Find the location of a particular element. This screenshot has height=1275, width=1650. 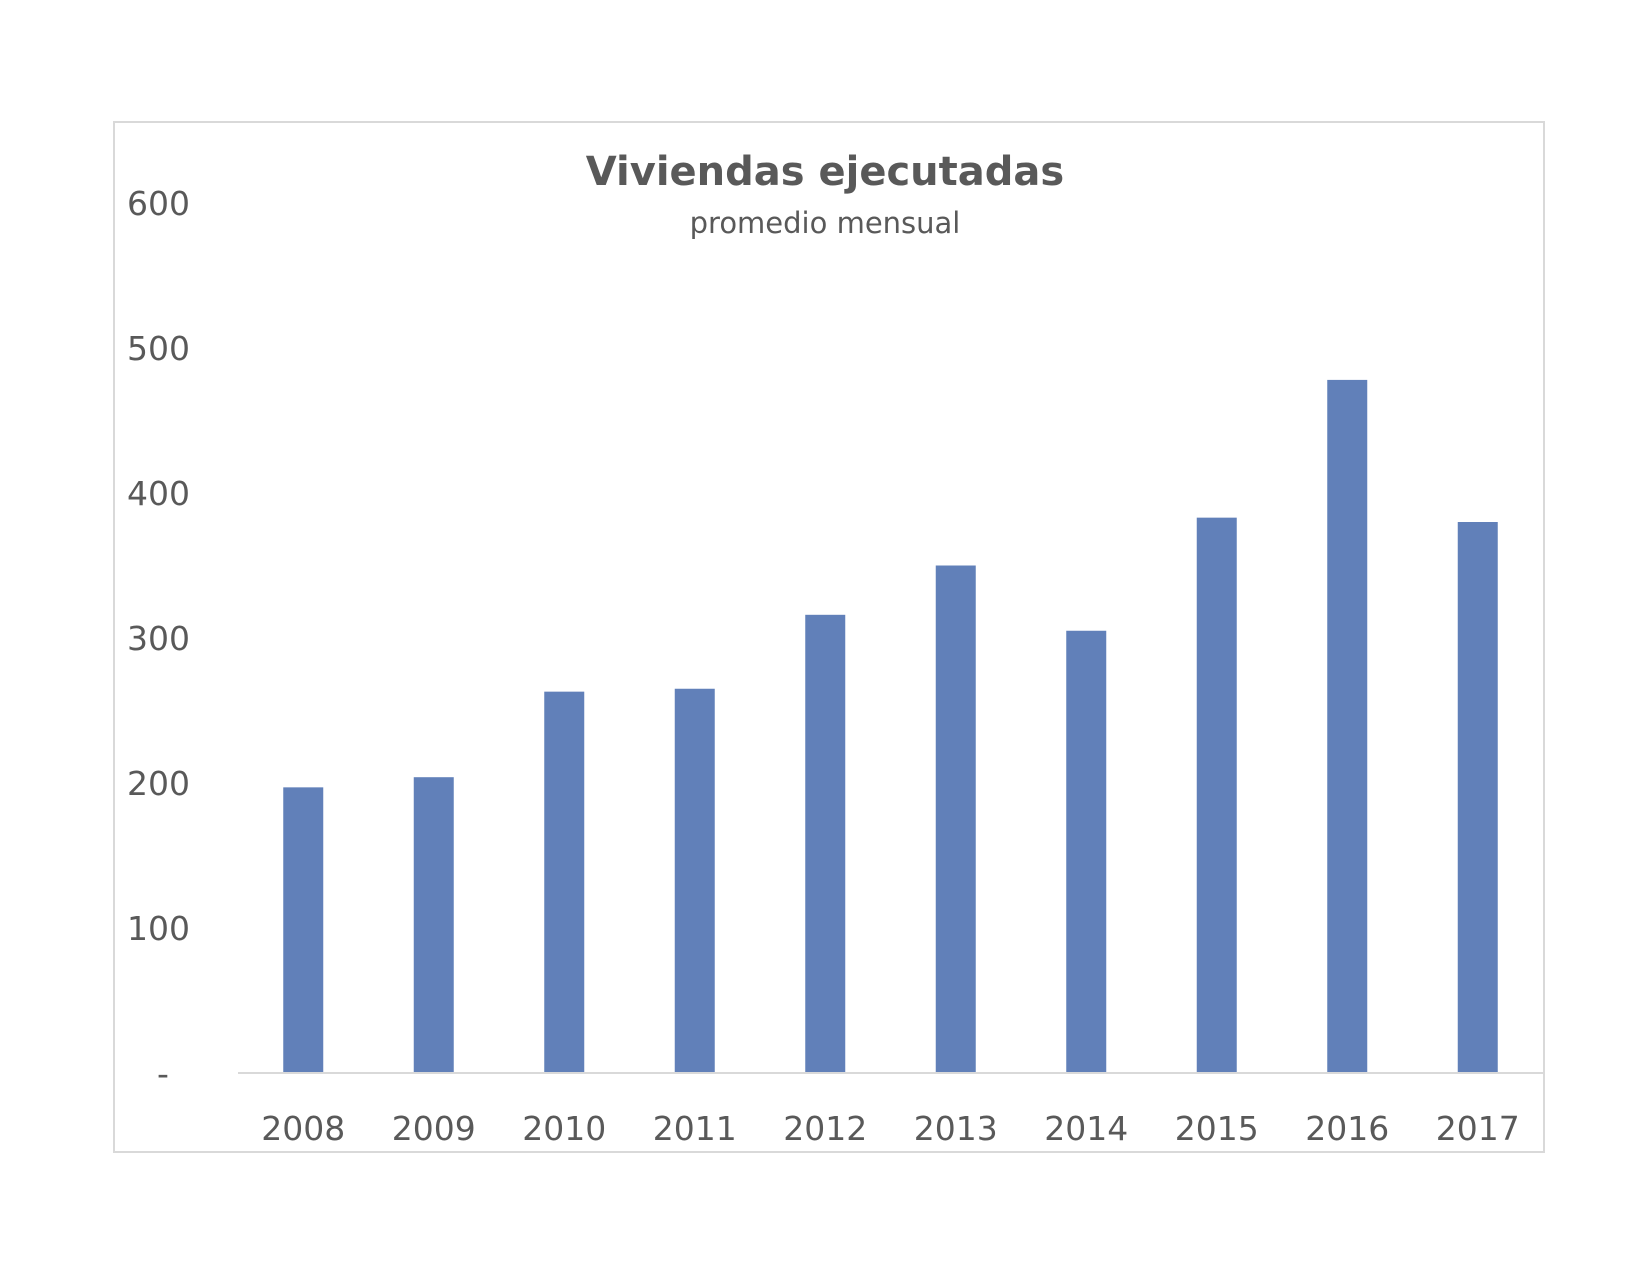

chart-subtitle: promedio mensual is located at coordinates (825, 223).